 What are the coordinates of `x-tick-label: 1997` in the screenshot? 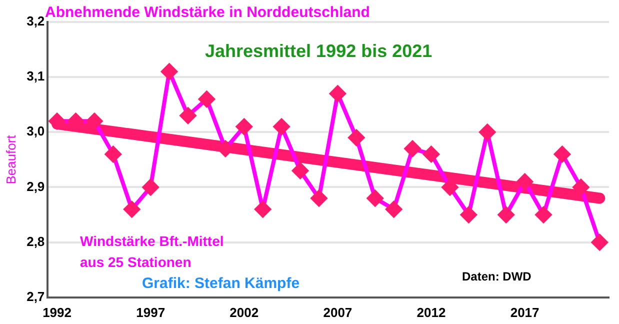 It's located at (151, 312).